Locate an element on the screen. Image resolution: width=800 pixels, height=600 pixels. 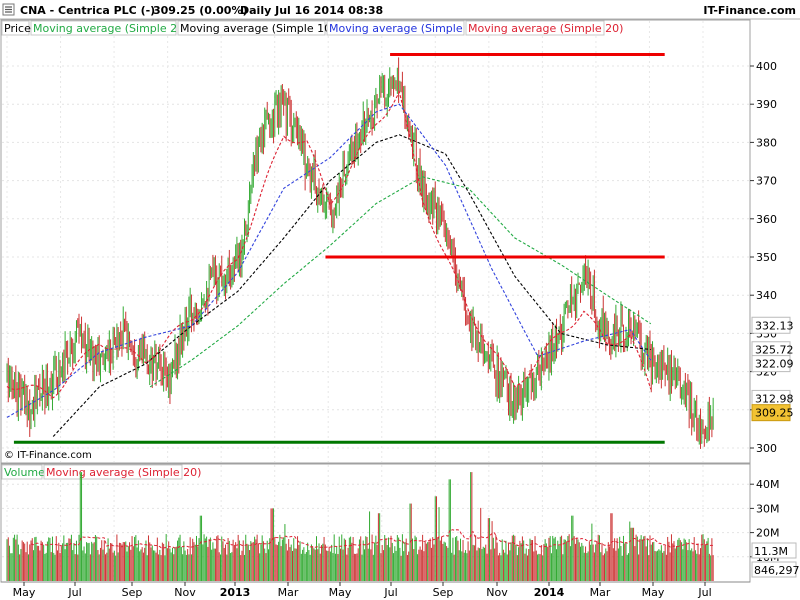
price-tick-label: 380 is located at coordinates (766, 142).